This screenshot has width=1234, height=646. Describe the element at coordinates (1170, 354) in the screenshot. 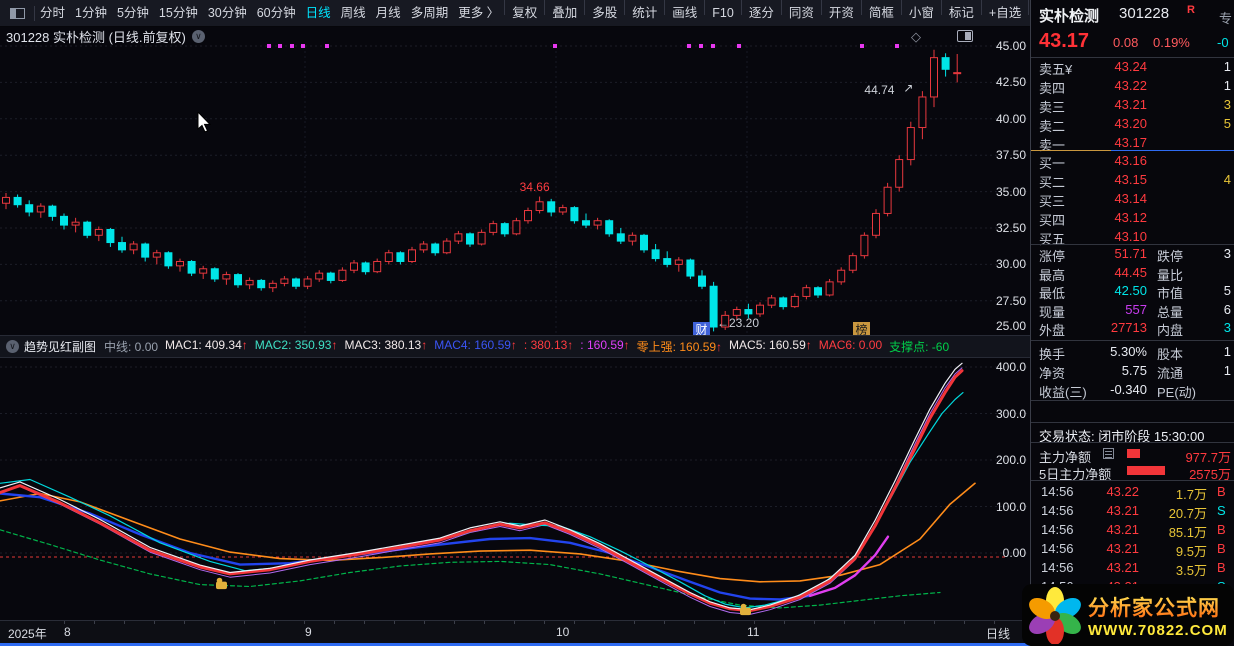

I see `stat-label: 股本` at that location.